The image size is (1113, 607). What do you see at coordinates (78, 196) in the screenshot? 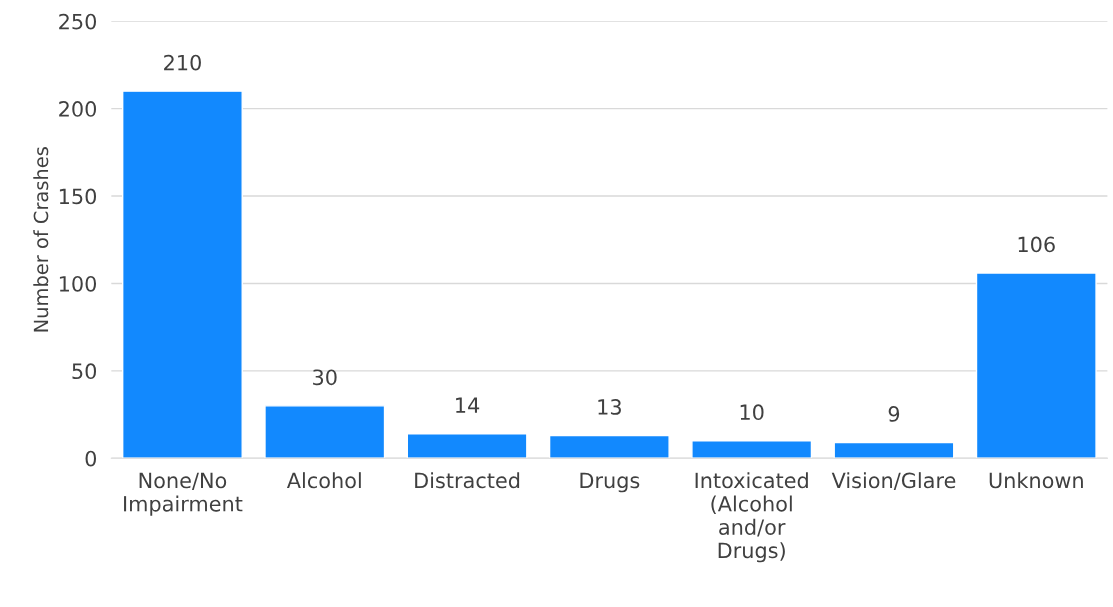
I see `y-tick-label: 150` at bounding box center [78, 196].